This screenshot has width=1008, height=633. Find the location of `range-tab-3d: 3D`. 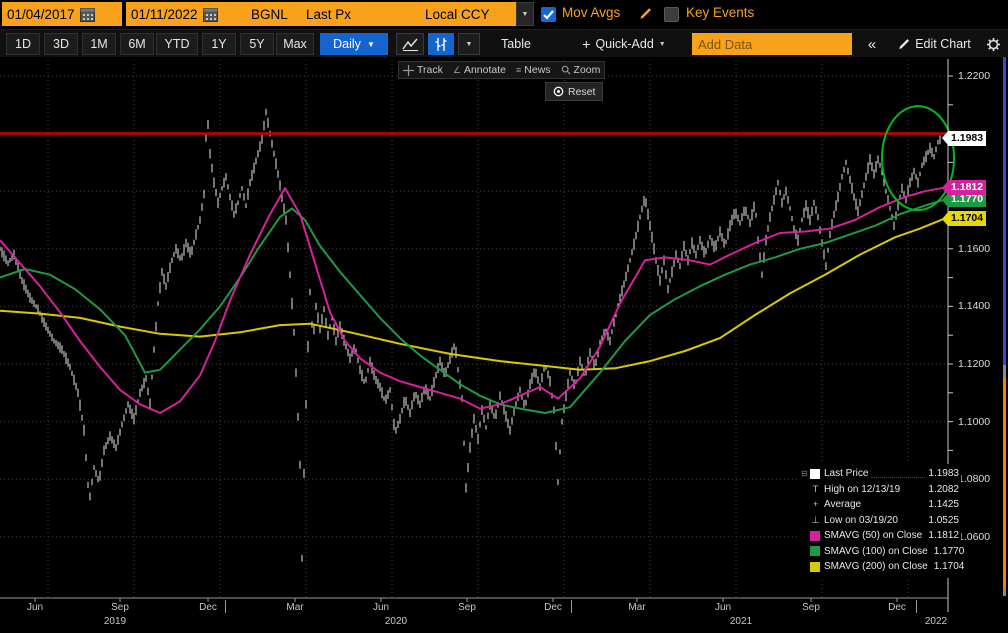

range-tab-3d: 3D is located at coordinates (61, 44).